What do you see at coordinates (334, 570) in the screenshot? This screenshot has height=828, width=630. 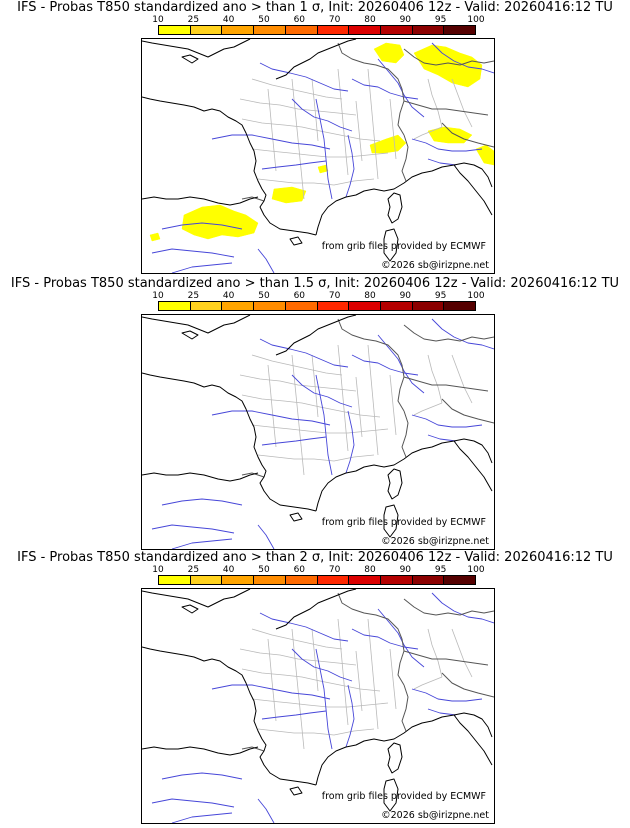 I see `scale-tick: 70` at bounding box center [334, 570].